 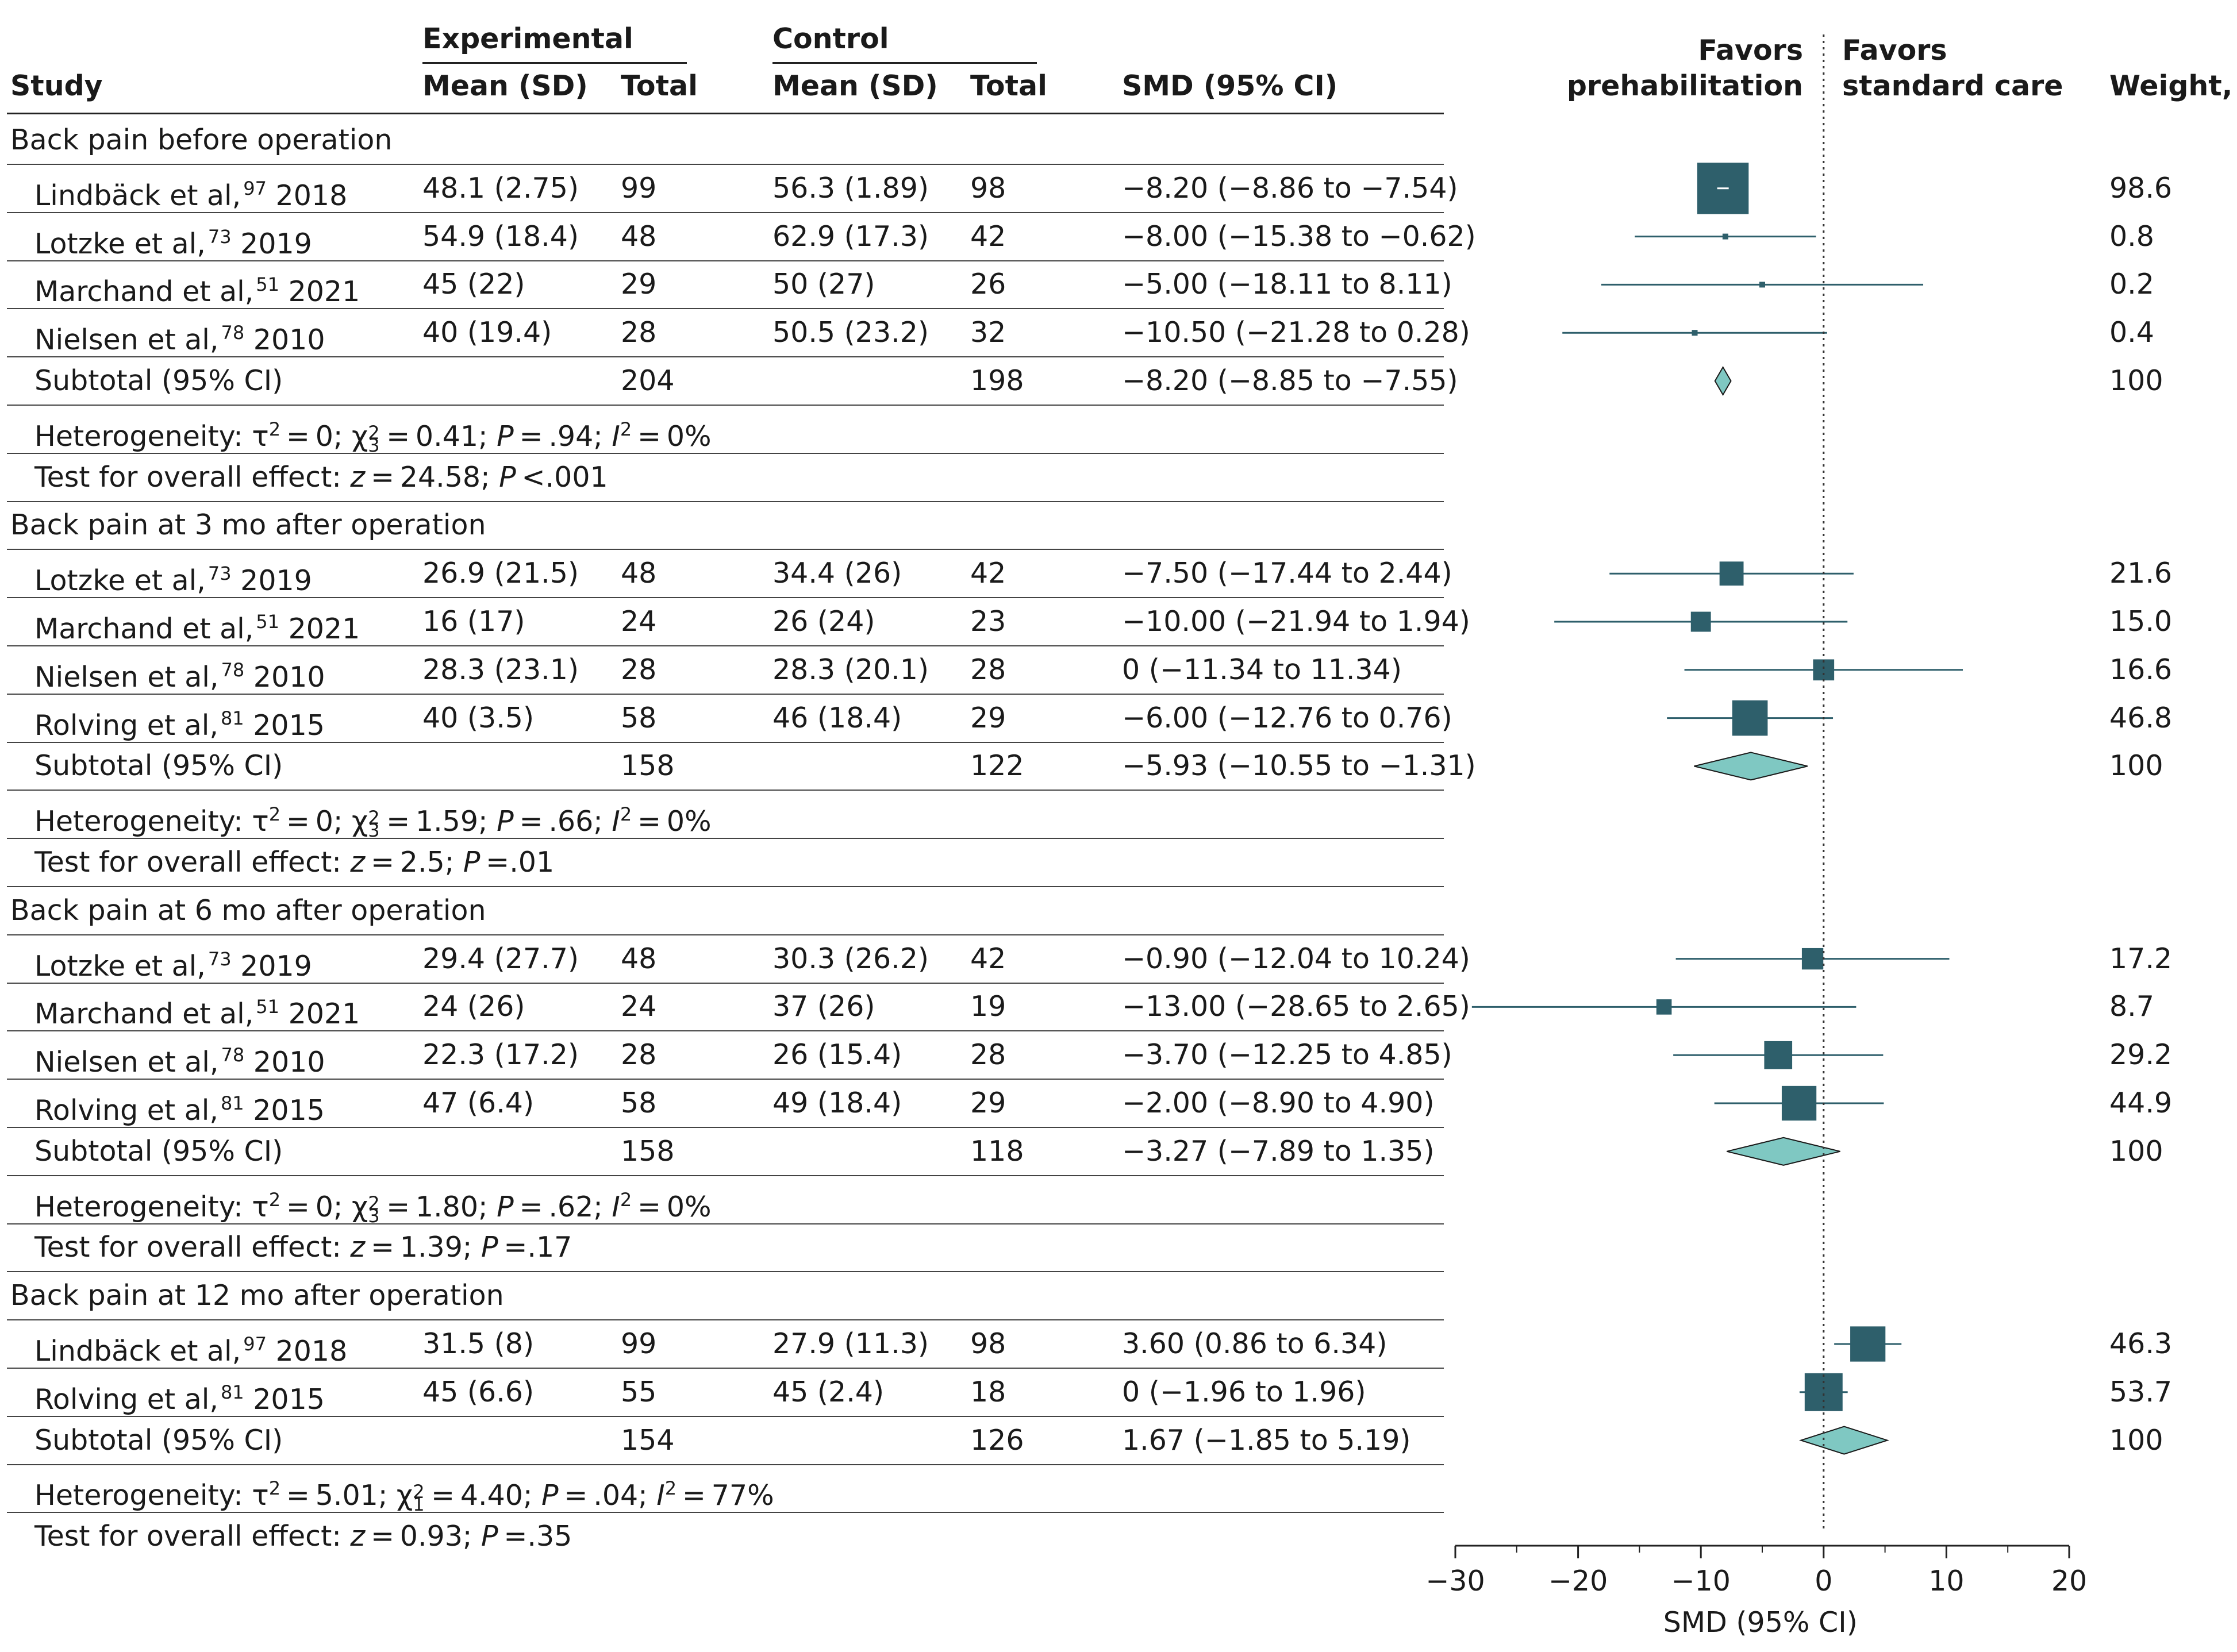 What do you see at coordinates (1824, 1581) in the screenshot?
I see `x-tick-label: 0` at bounding box center [1824, 1581].